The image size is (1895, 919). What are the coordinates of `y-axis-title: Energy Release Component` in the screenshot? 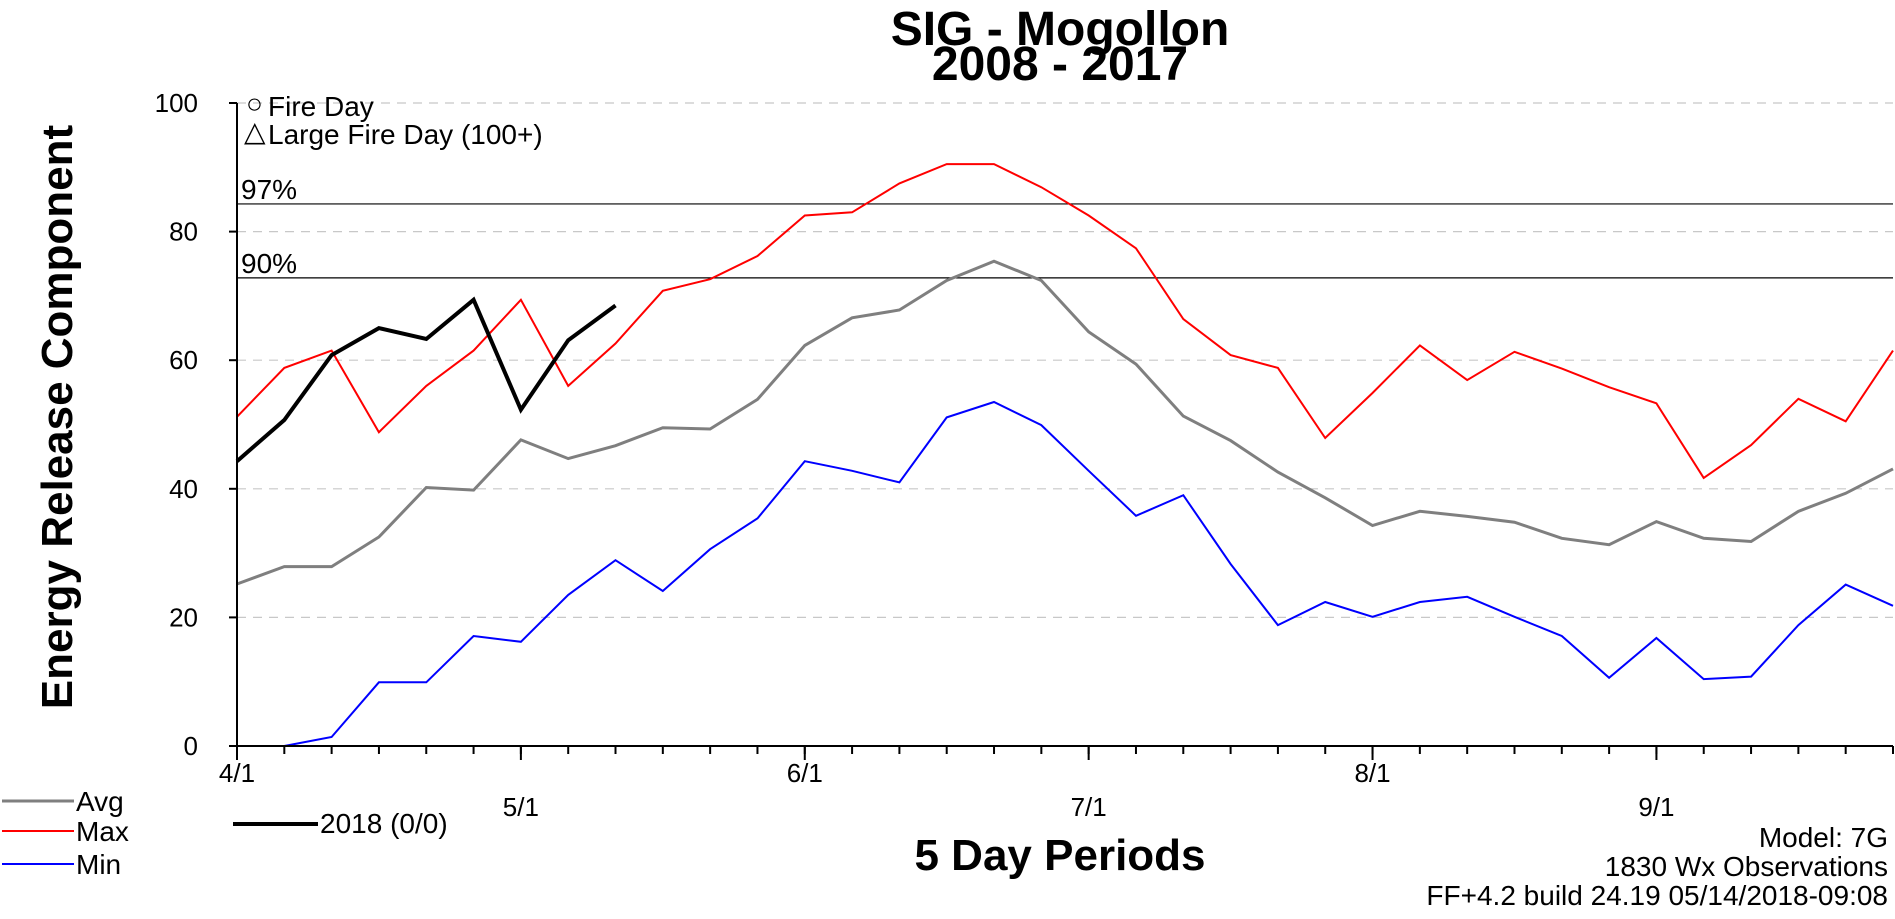 It's located at (57, 416).